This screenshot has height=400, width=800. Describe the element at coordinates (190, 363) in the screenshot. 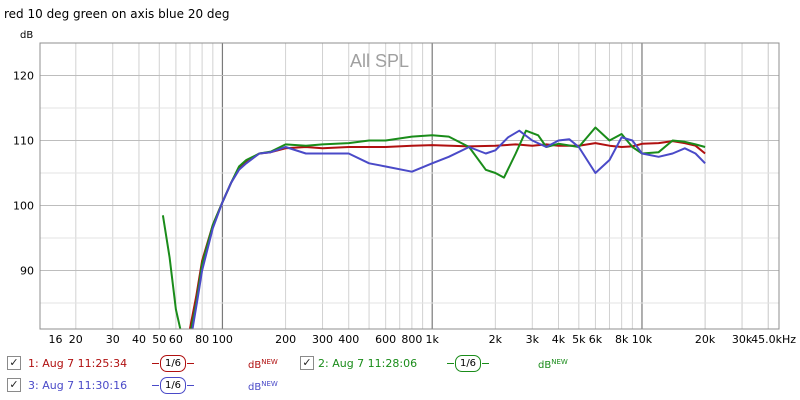

I see `smoothing-1-right-tail` at that location.